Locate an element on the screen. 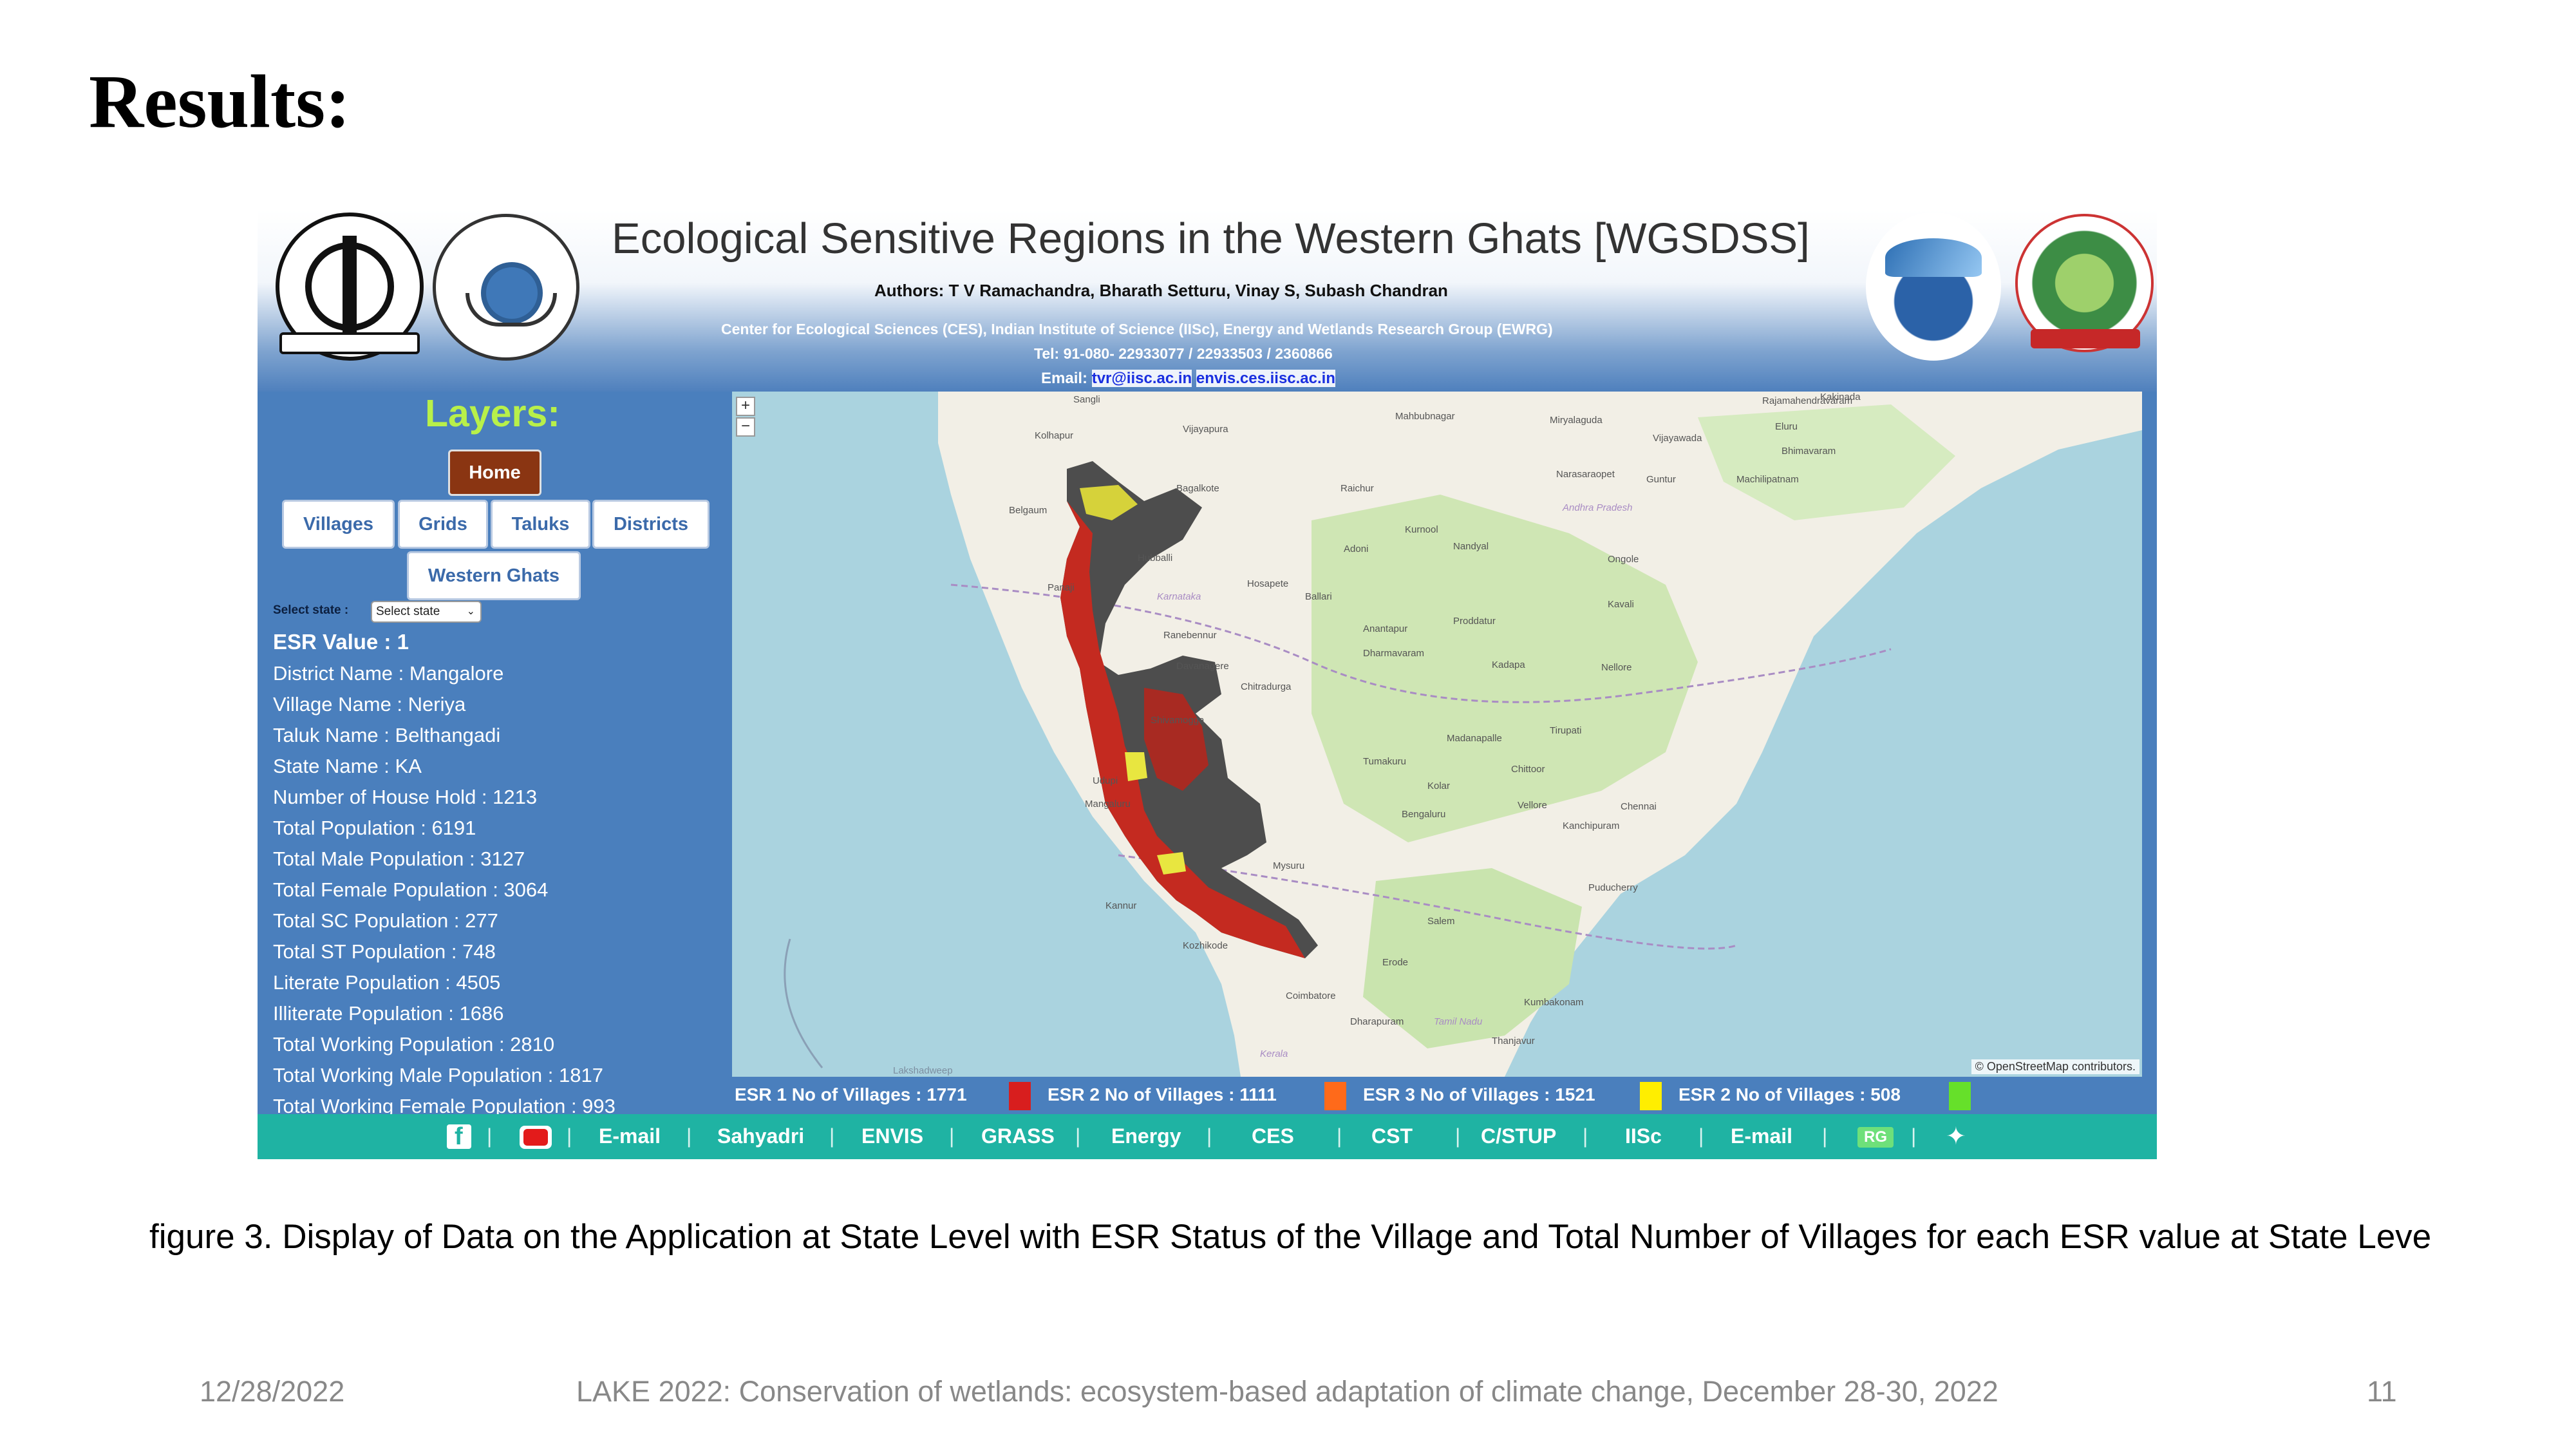 The width and height of the screenshot is (2576, 1449). state-select-value: Select state is located at coordinates (408, 611).